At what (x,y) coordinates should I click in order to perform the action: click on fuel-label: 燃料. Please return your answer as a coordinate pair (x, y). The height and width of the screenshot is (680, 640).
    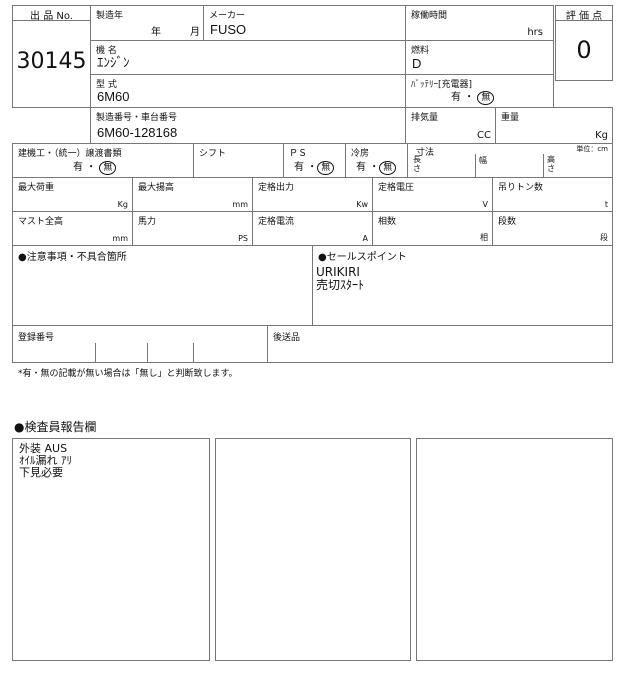
    Looking at the image, I should click on (420, 51).